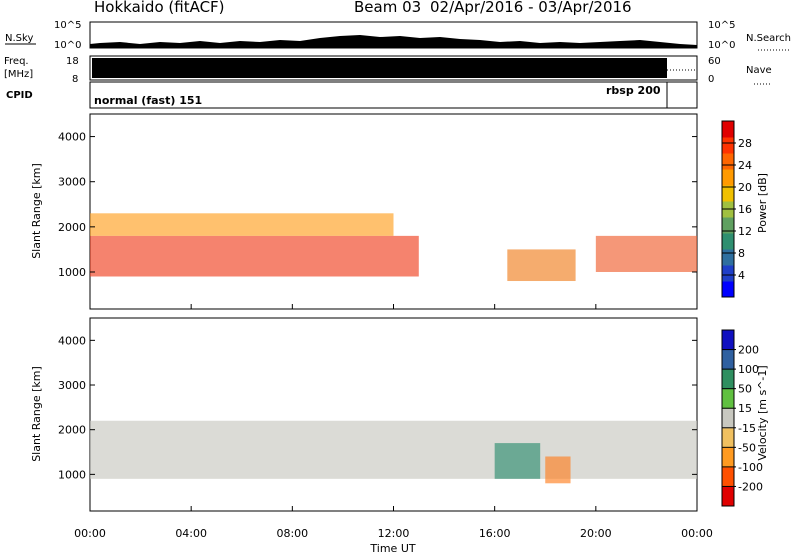  I want to click on colorbar-tick-1-2: 50, so click(745, 389).